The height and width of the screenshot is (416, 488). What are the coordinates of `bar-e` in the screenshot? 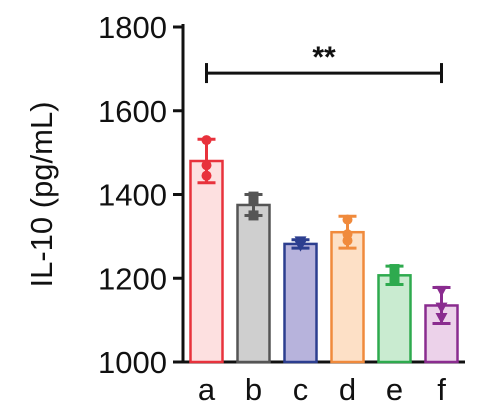 It's located at (394, 319).